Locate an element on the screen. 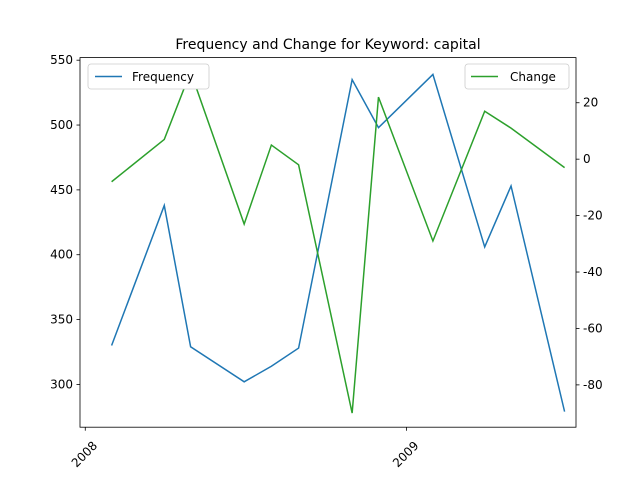  x-axis: 2008 2009 is located at coordinates (245, 448).